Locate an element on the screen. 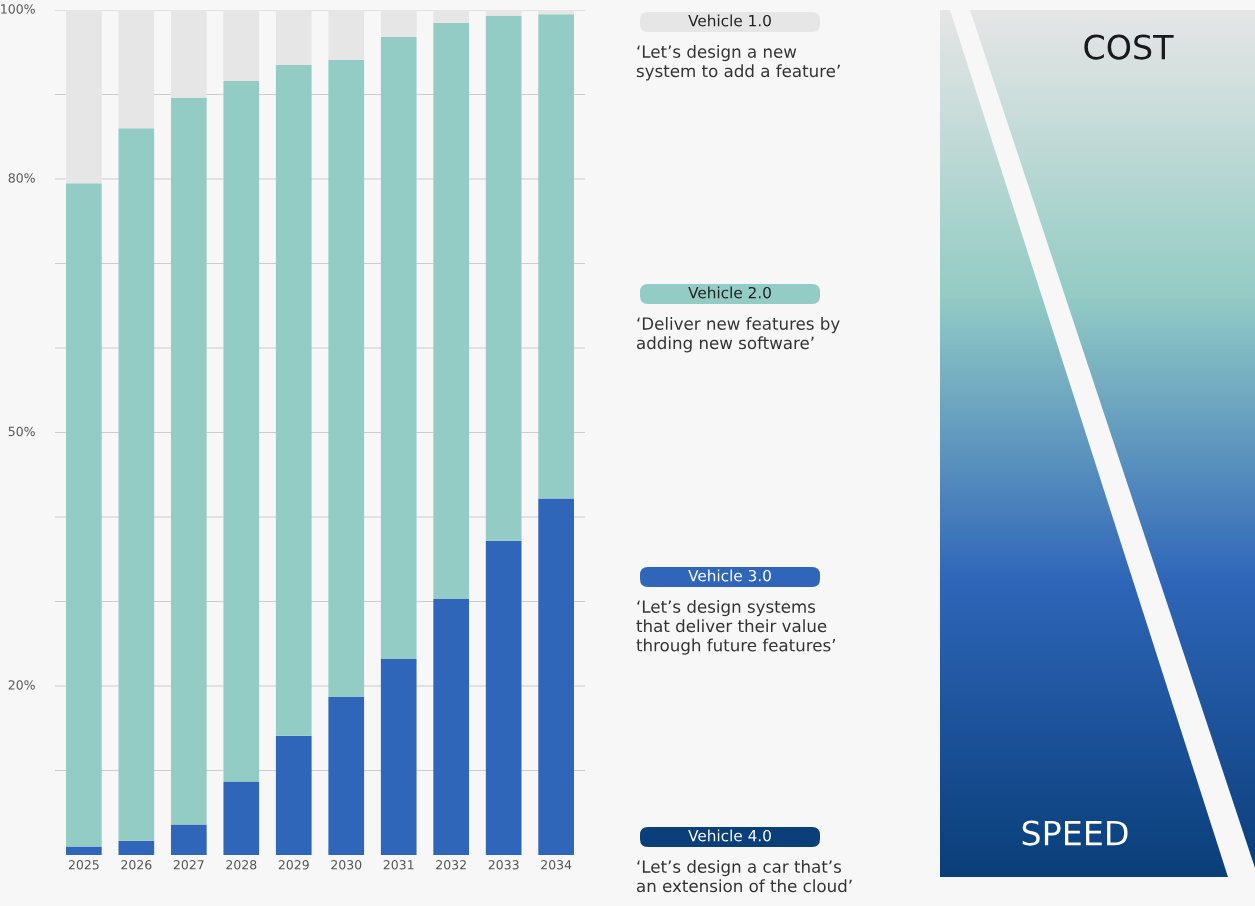  y-tick-label: 100% is located at coordinates (18, 9).